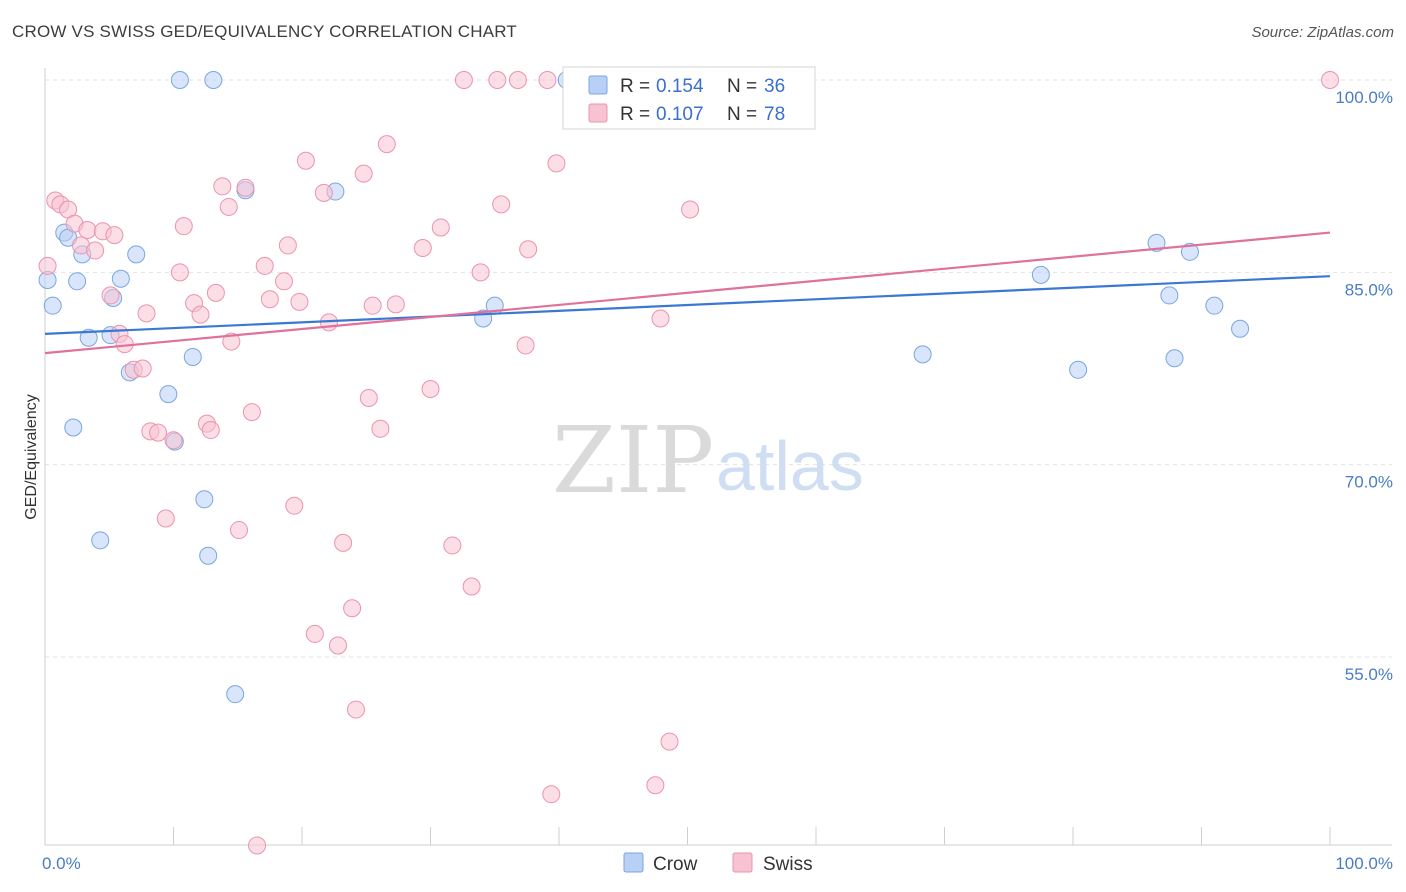 This screenshot has width=1406, height=892. I want to click on legend-swiss-r-label: R =, so click(635, 114).